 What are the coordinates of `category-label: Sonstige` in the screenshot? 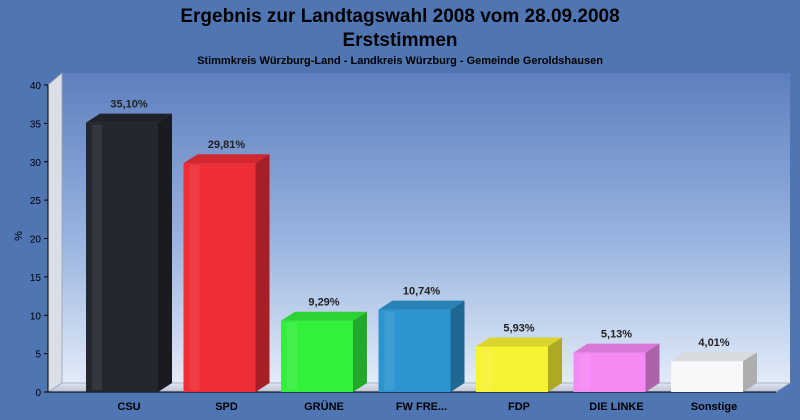 It's located at (714, 407).